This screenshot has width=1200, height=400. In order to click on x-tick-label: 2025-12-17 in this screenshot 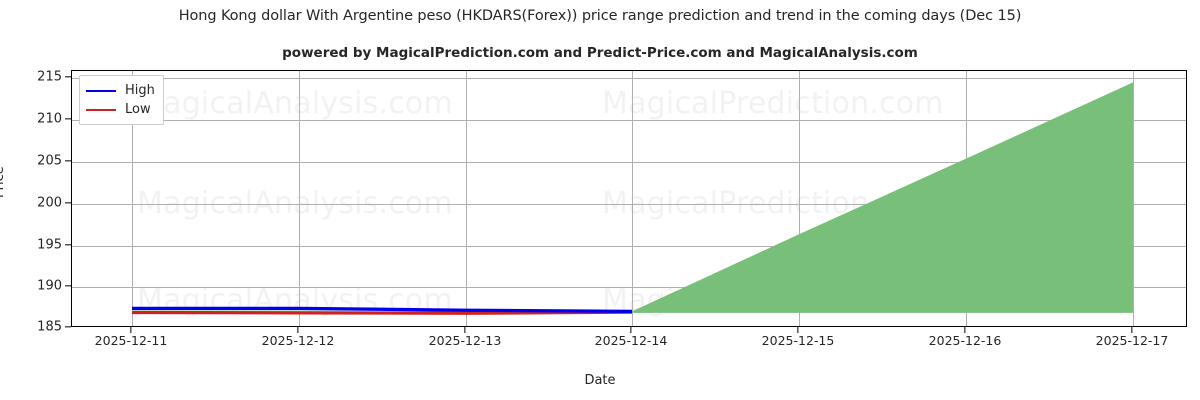, I will do `click(1132, 340)`.